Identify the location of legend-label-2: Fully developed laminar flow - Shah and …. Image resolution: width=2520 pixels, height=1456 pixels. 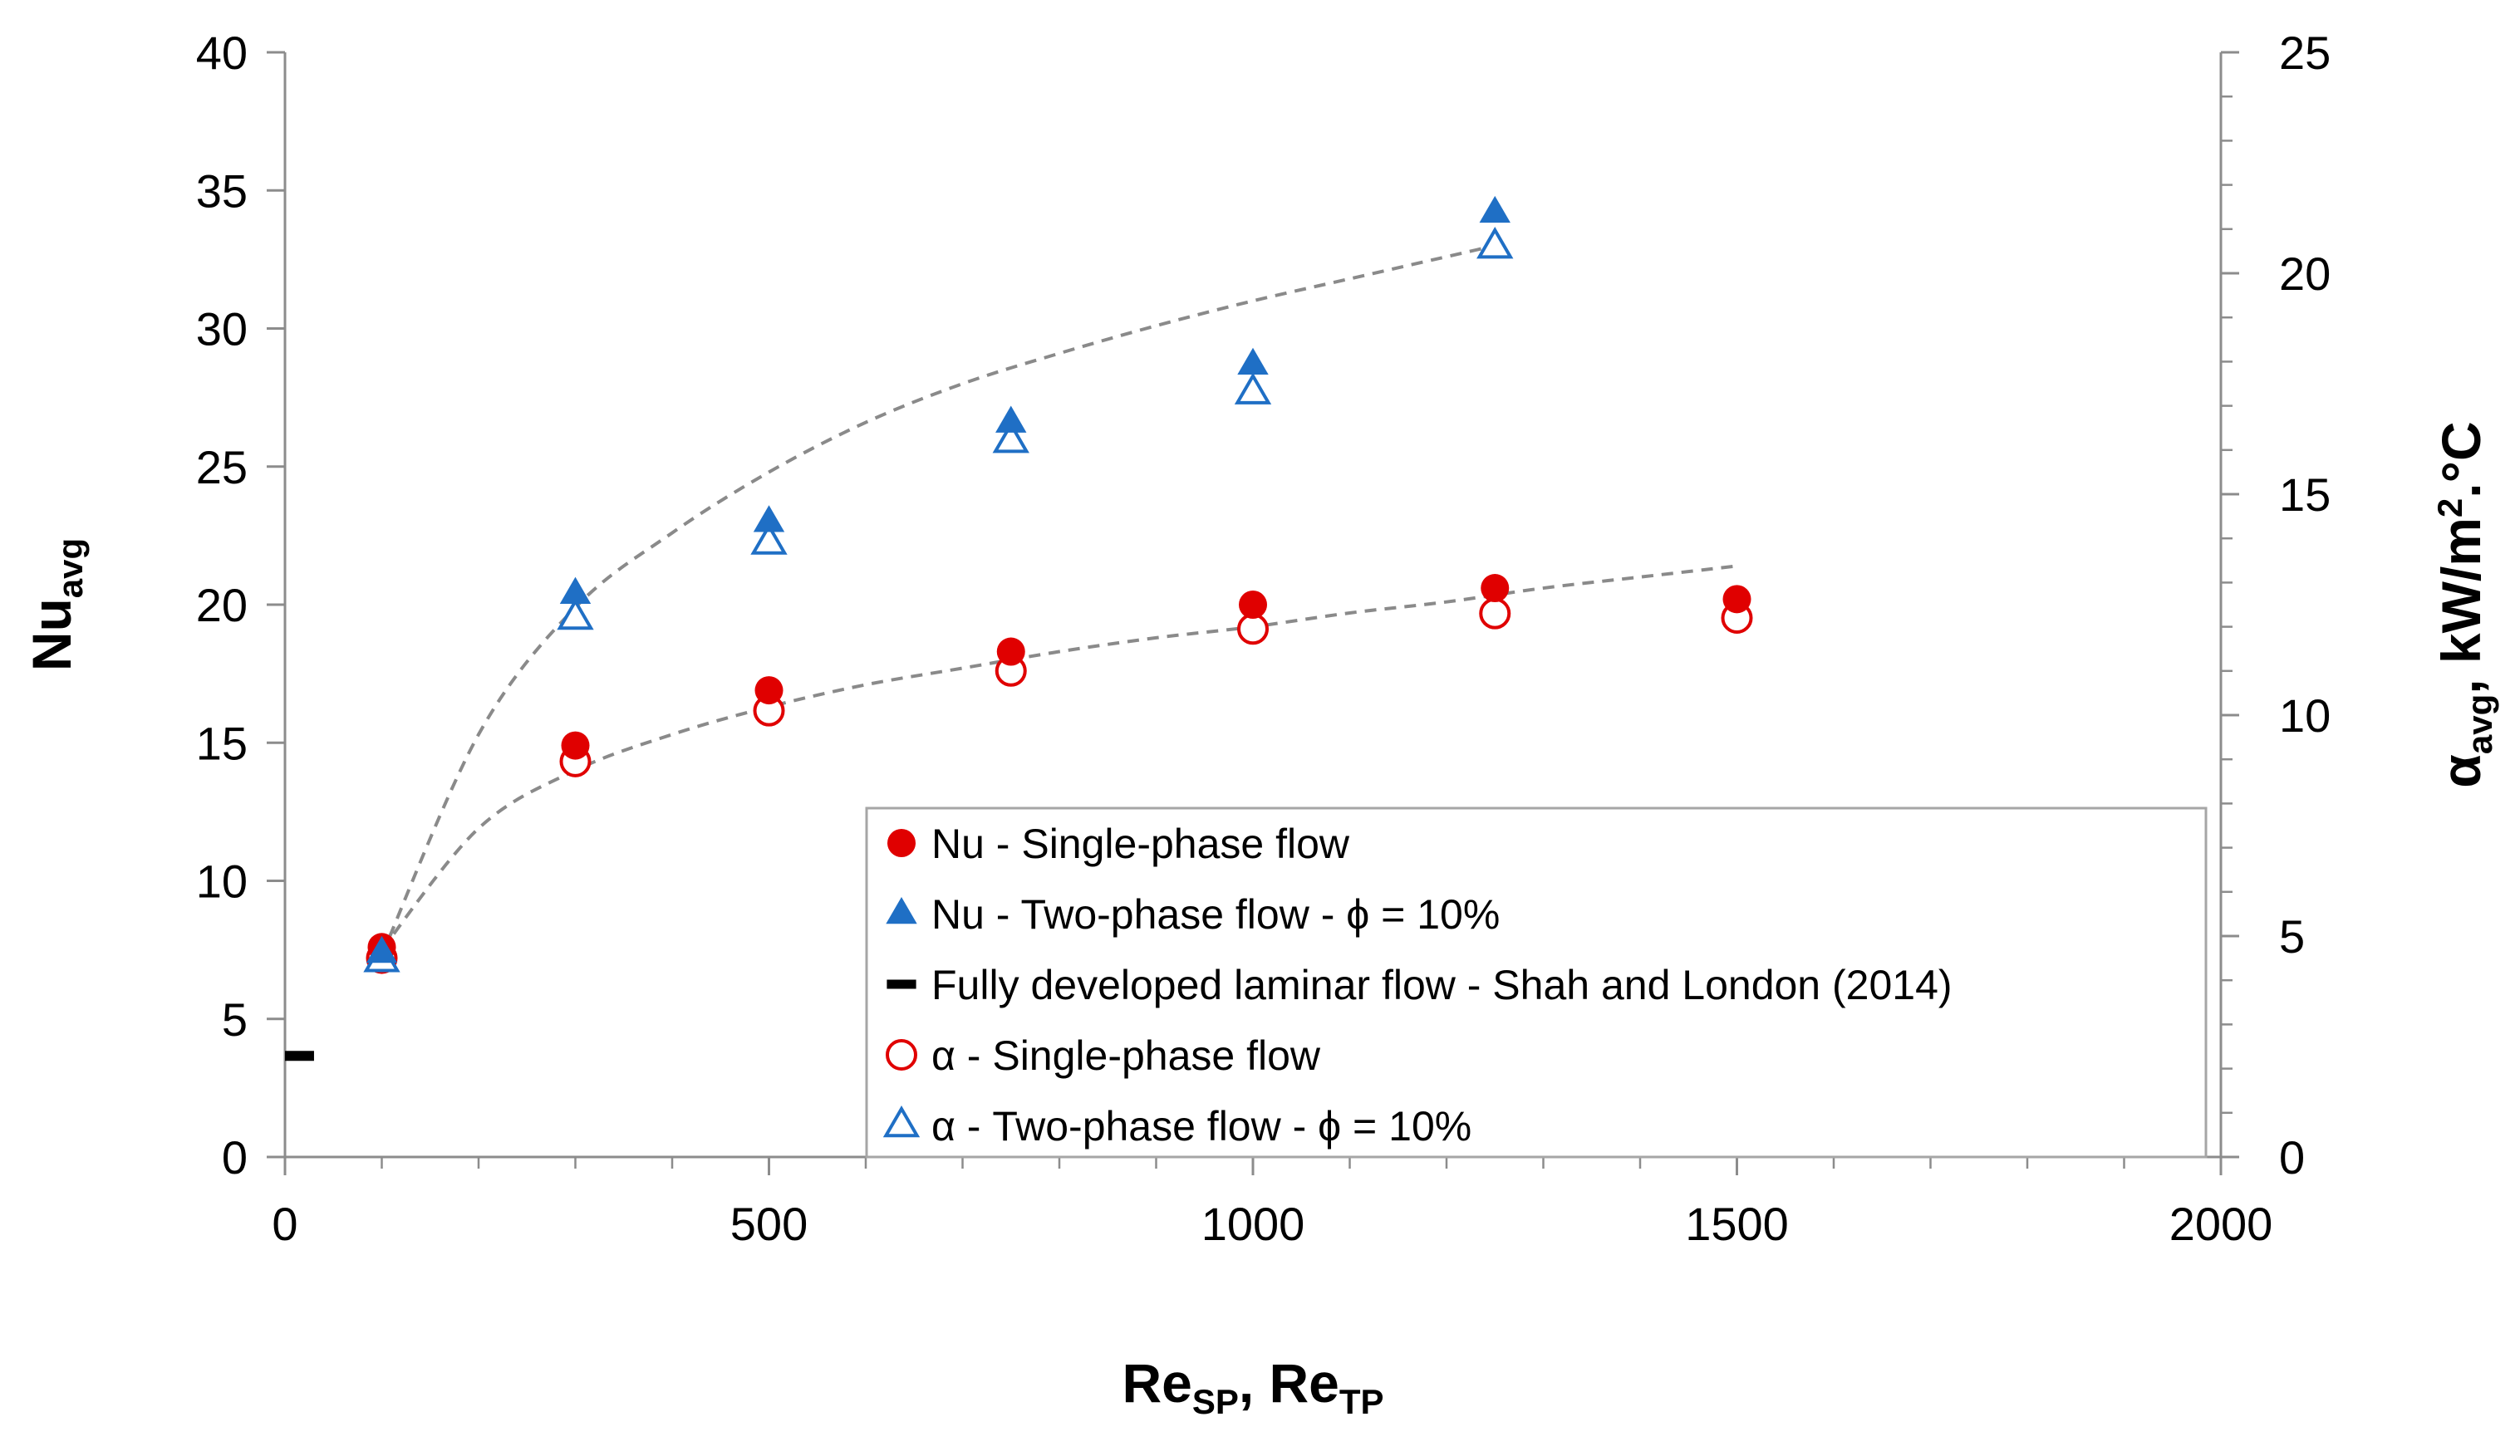
(1442, 985).